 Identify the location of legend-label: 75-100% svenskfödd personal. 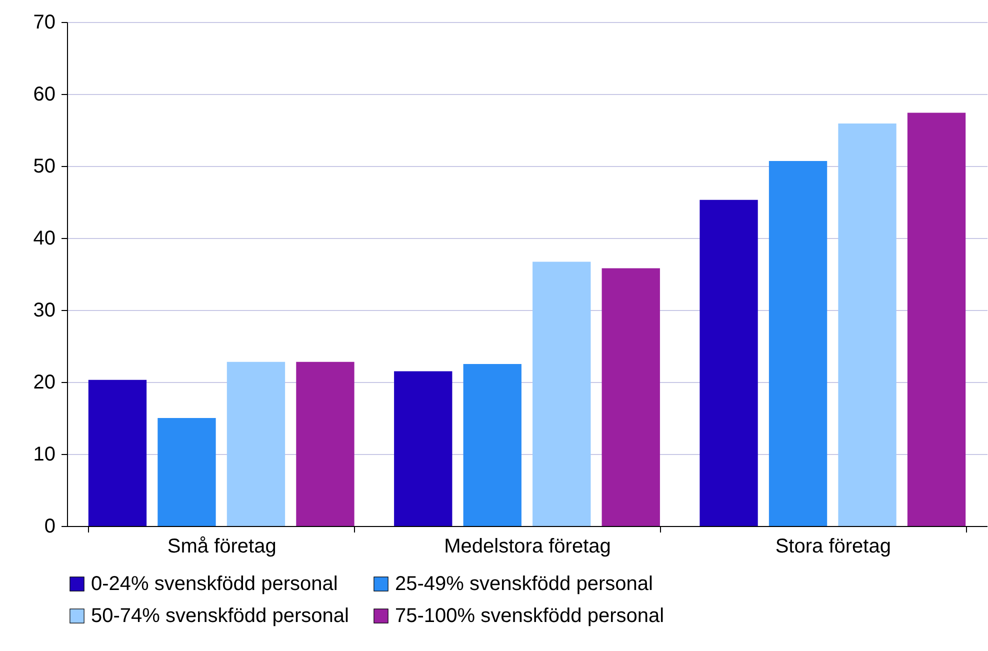
(529, 616).